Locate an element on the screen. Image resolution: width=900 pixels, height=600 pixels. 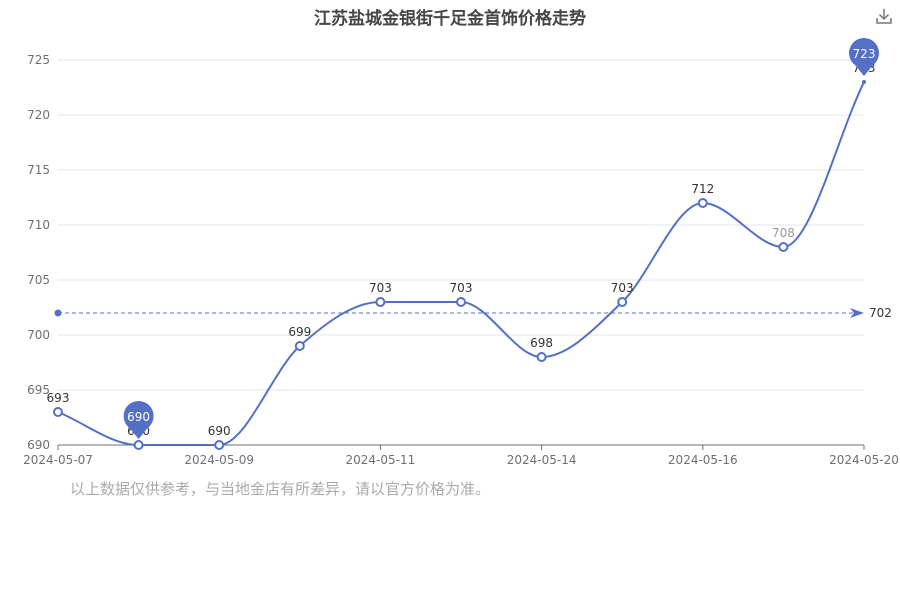
data-label: 693 is located at coordinates (58, 398).